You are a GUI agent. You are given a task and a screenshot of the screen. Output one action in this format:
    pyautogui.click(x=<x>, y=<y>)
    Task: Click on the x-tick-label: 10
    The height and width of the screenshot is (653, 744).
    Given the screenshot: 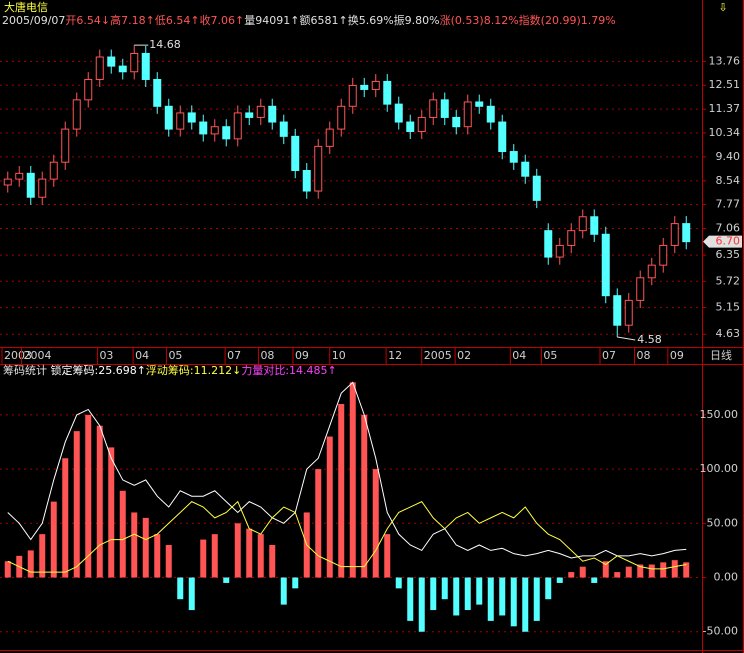 What is the action you would take?
    pyautogui.click(x=339, y=355)
    